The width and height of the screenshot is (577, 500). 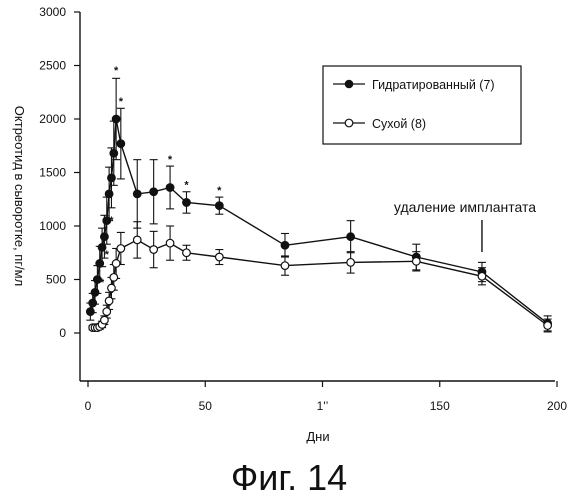 I want to click on y-ticks: 0 500 1000 1500 2000 2500 3000, so click(x=59, y=172).